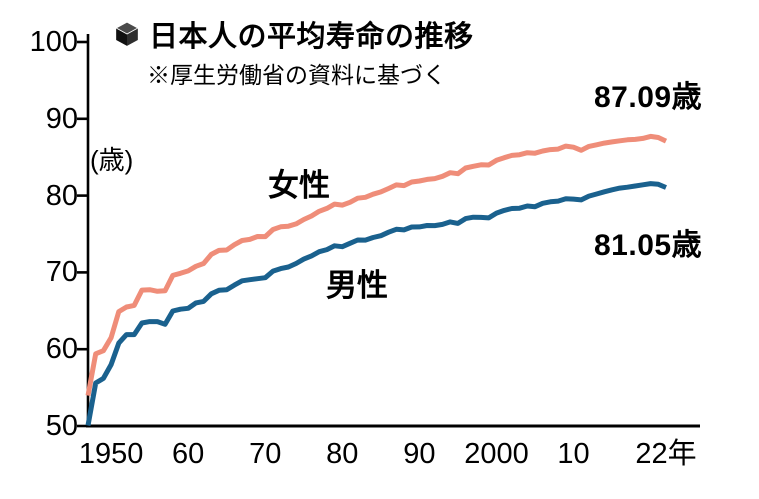 This screenshot has width=759, height=499. What do you see at coordinates (61, 272) in the screenshot?
I see `y-tick-label-70: 70` at bounding box center [61, 272].